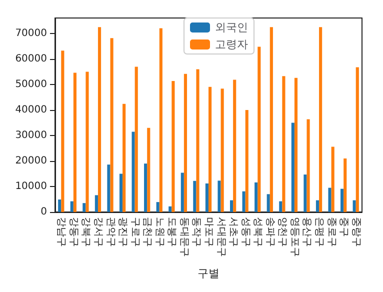 This screenshot has height=292, width=383. What do you see at coordinates (98, 232) in the screenshot?
I see `x-tick-label: 강서구` at bounding box center [98, 232].